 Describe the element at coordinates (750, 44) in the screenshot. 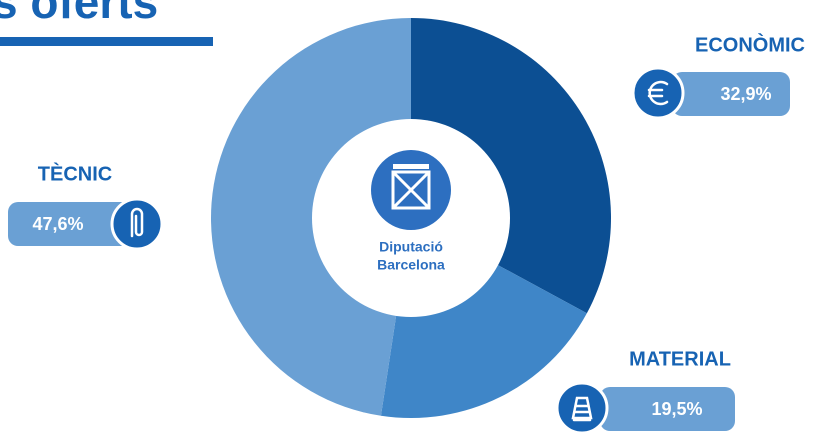

I see `category-label: ECONÒMIC` at that location.